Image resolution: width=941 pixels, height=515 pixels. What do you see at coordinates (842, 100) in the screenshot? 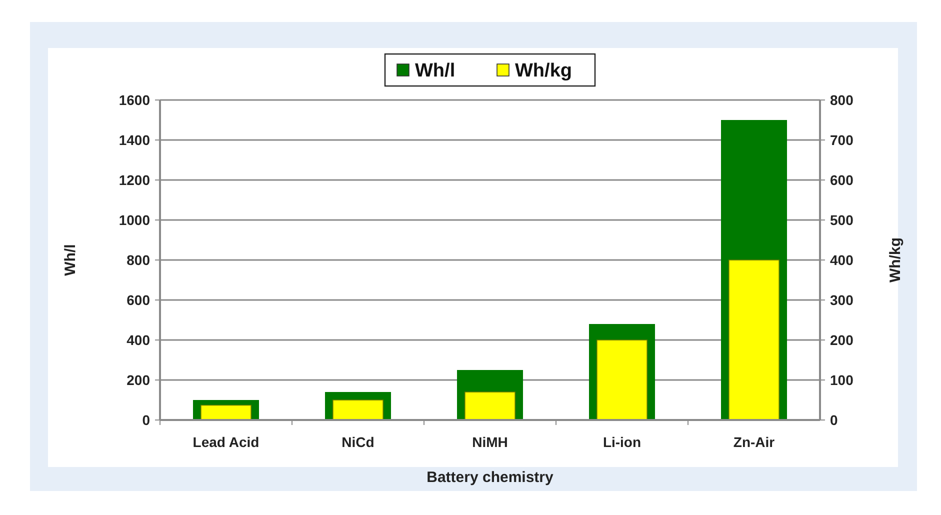
I see `y2-tick-label: 800` at bounding box center [842, 100].